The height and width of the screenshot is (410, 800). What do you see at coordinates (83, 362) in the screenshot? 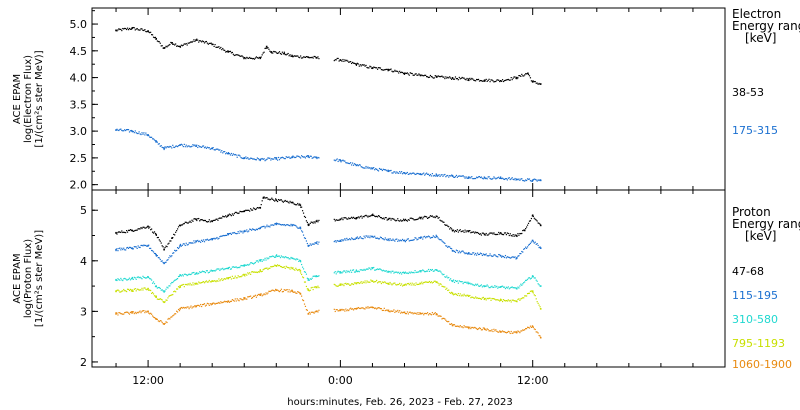
I see `y-tick-label: 2` at bounding box center [83, 362].